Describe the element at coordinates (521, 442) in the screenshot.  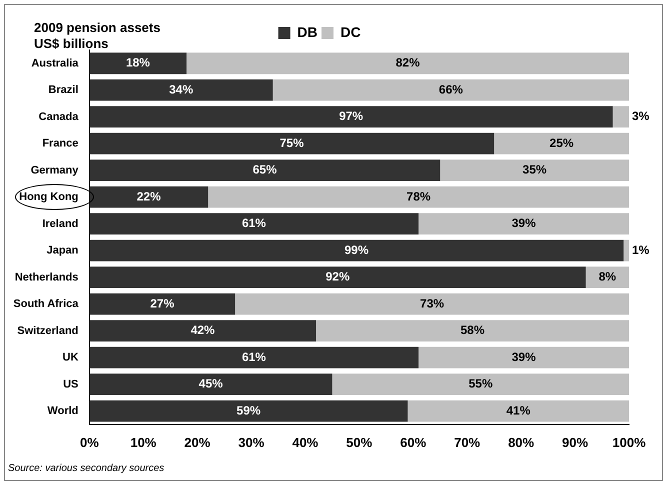
I see `x-tick-label: 80%` at that location.